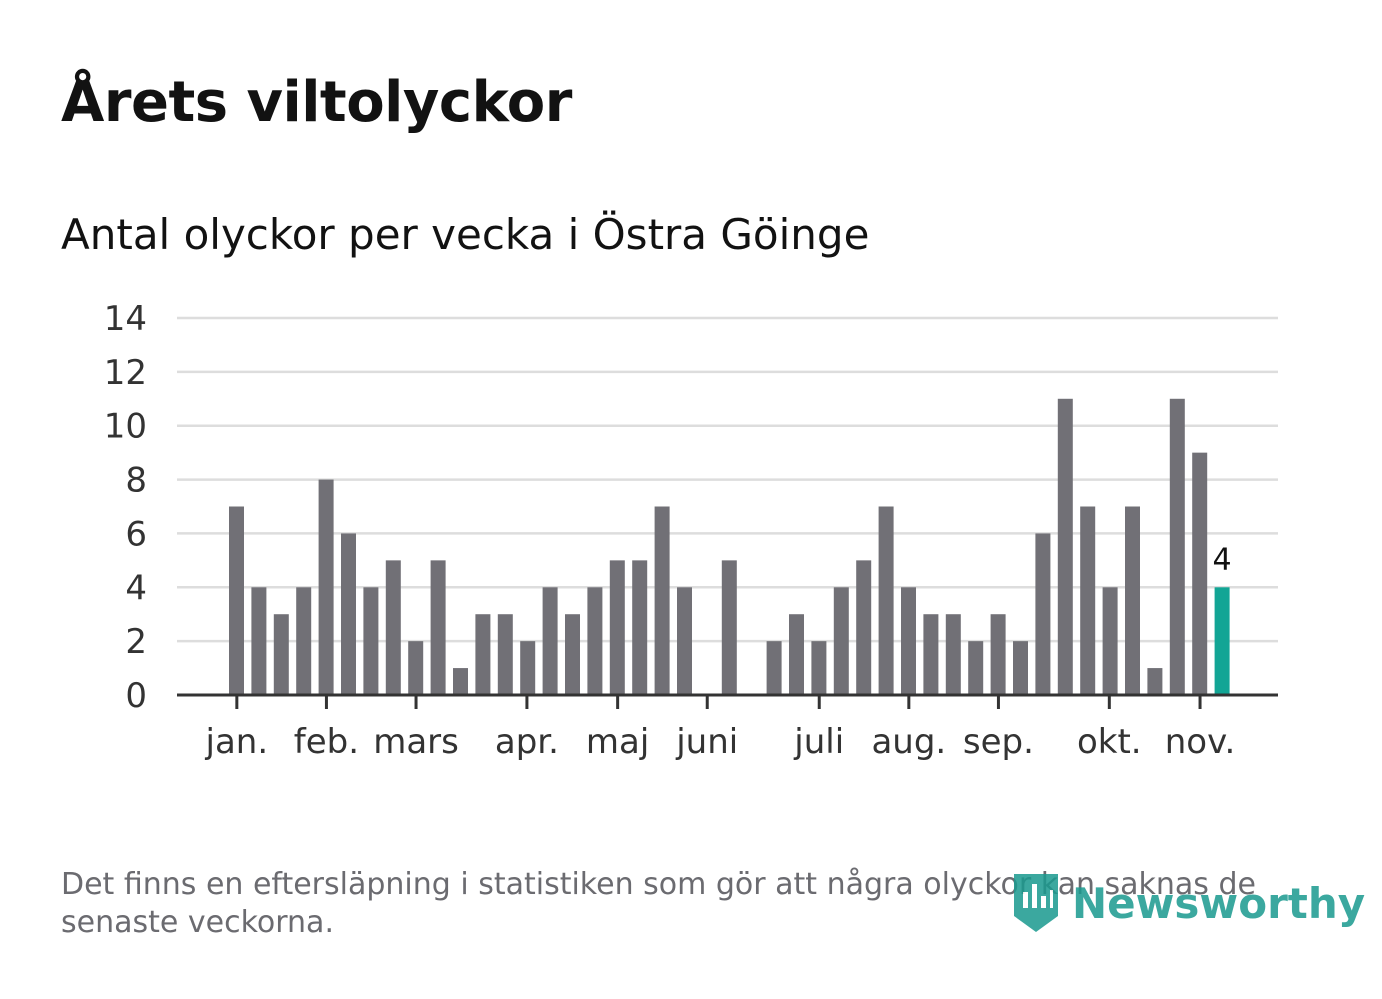 The image size is (1382, 999). Describe the element at coordinates (727, 701) in the screenshot. I see `axes` at that location.